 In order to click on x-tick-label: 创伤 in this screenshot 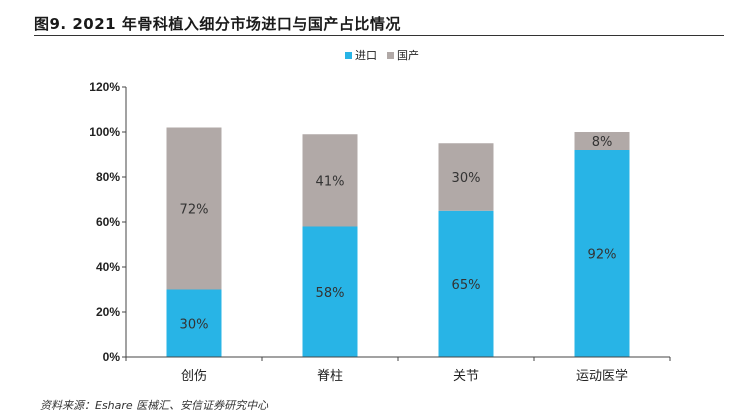, I will do `click(194, 376)`.